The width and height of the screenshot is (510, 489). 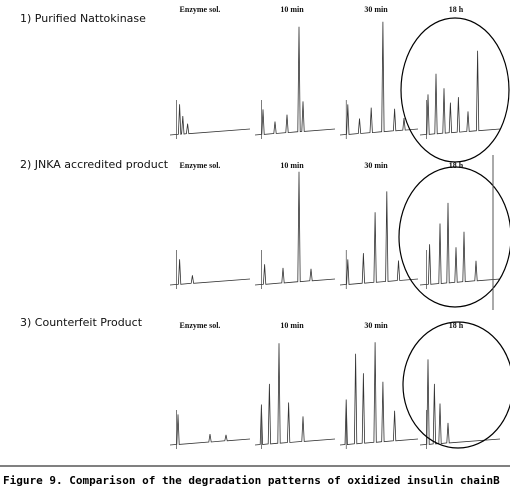 I want to click on row-label: 2) JNKA accredited product, so click(x=94, y=164).